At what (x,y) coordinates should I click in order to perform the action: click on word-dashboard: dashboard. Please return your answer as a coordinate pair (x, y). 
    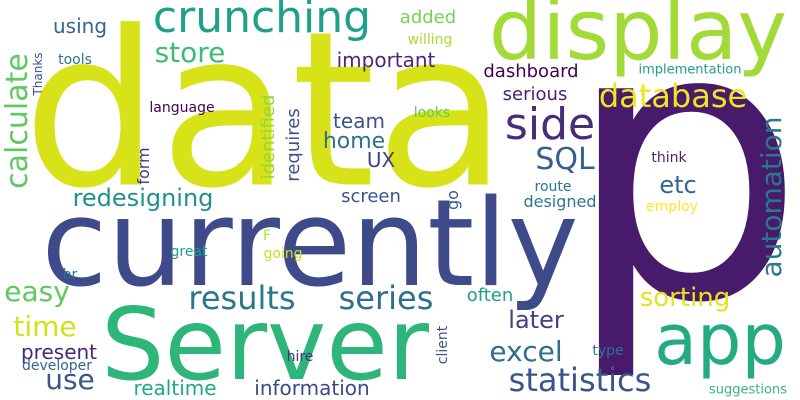
    Looking at the image, I should click on (531, 71).